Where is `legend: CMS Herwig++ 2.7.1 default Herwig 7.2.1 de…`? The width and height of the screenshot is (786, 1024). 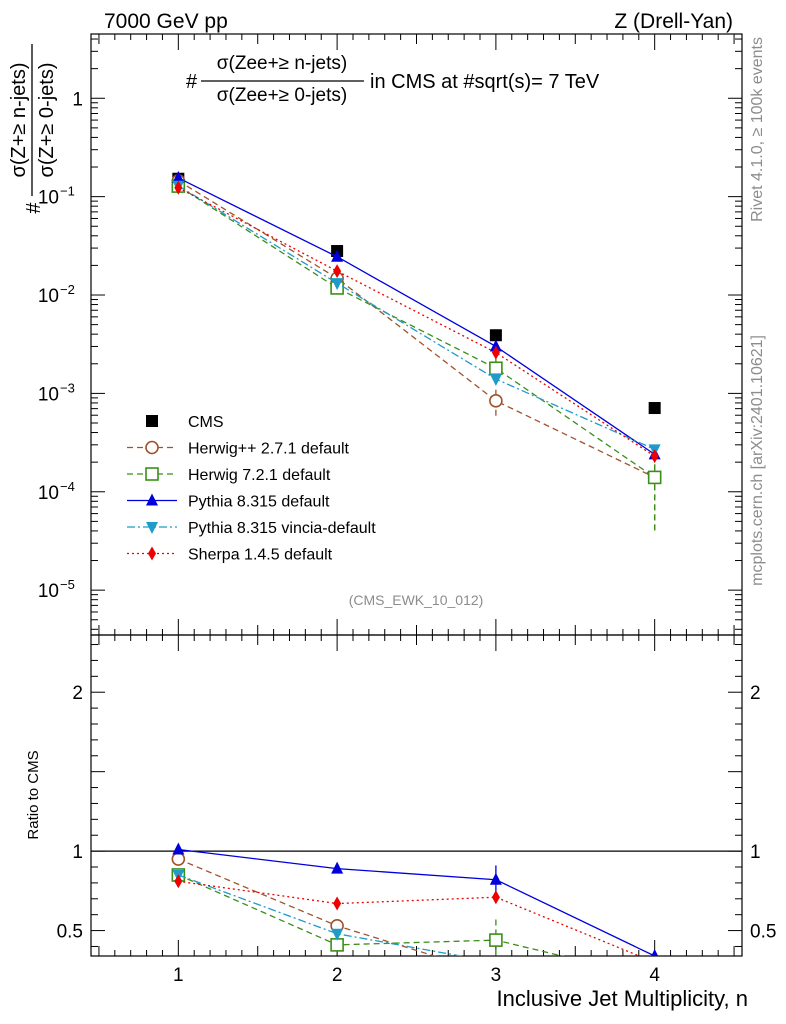
legend: CMS Herwig++ 2.7.1 default Herwig 7.2.1 de… is located at coordinates (251, 489).